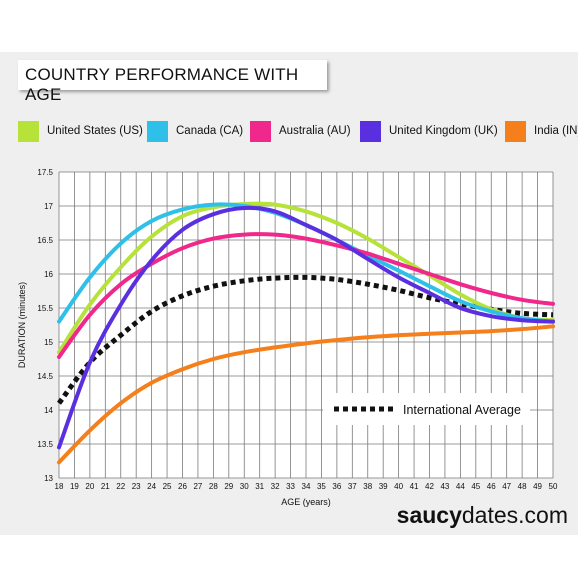 This screenshot has height=579, width=578. What do you see at coordinates (74, 486) in the screenshot?
I see `x-tick-label: 19` at bounding box center [74, 486].